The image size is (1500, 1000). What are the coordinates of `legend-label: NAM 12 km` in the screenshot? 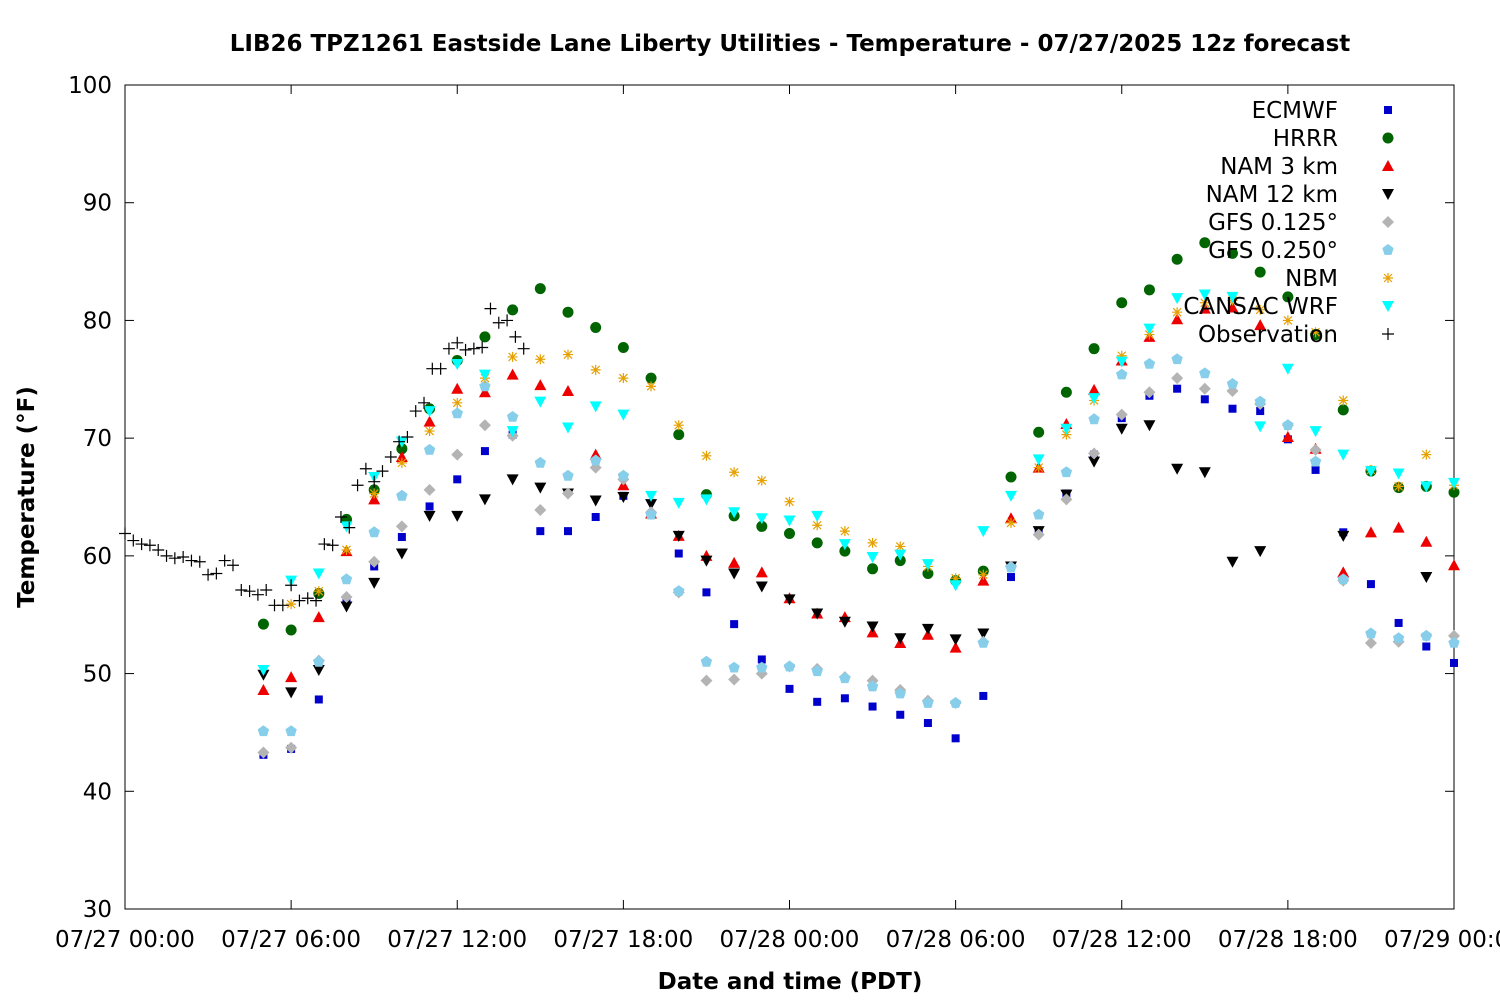 It's located at (1272, 195).